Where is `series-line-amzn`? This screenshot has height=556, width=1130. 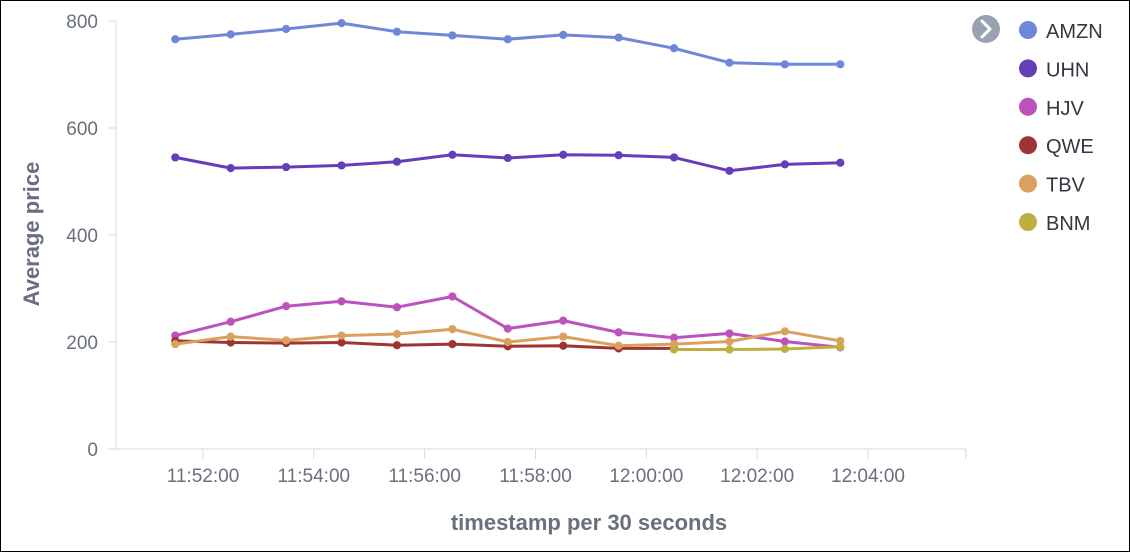 series-line-amzn is located at coordinates (507, 43).